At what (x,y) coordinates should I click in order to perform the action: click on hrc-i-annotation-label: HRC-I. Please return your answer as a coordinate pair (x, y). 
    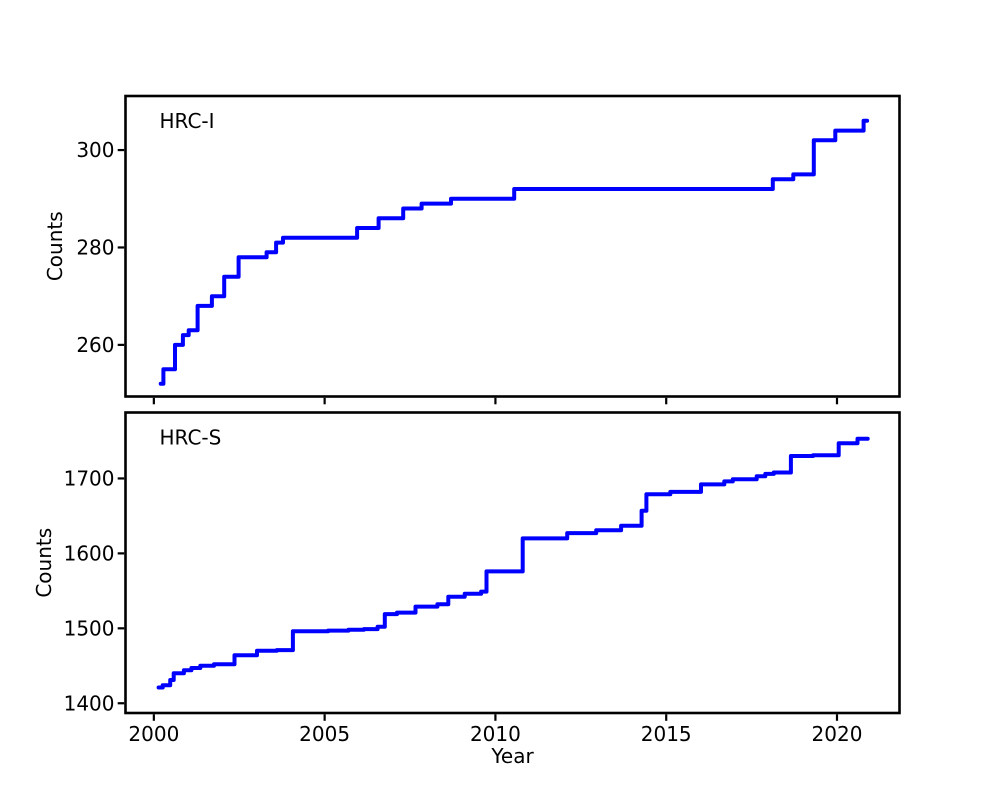
    Looking at the image, I should click on (187, 121).